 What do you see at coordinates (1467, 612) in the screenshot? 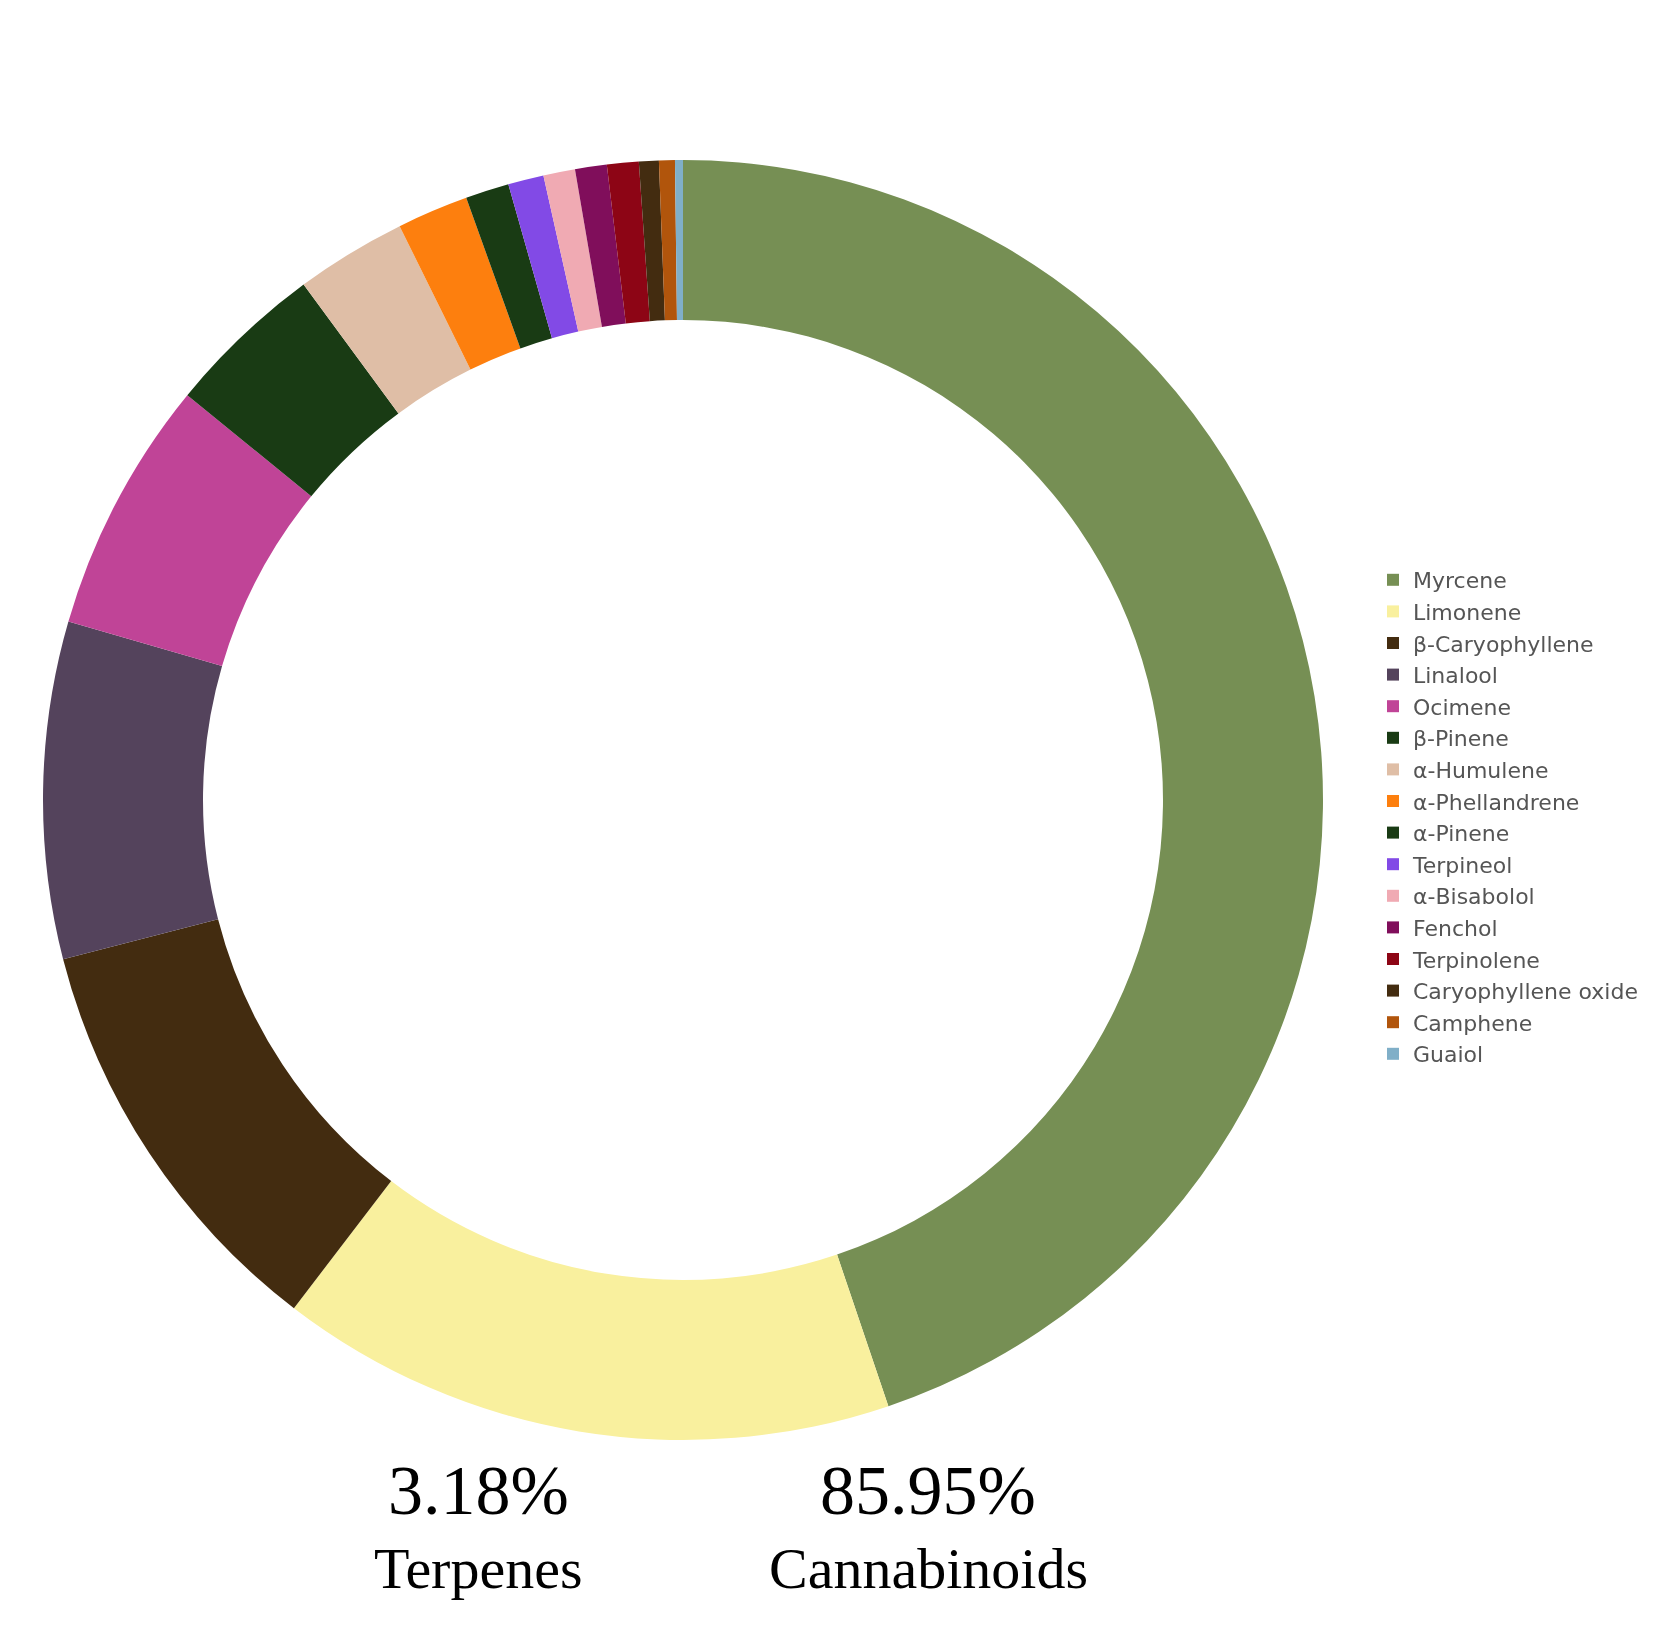
I see `legend-label: Limonene` at bounding box center [1467, 612].